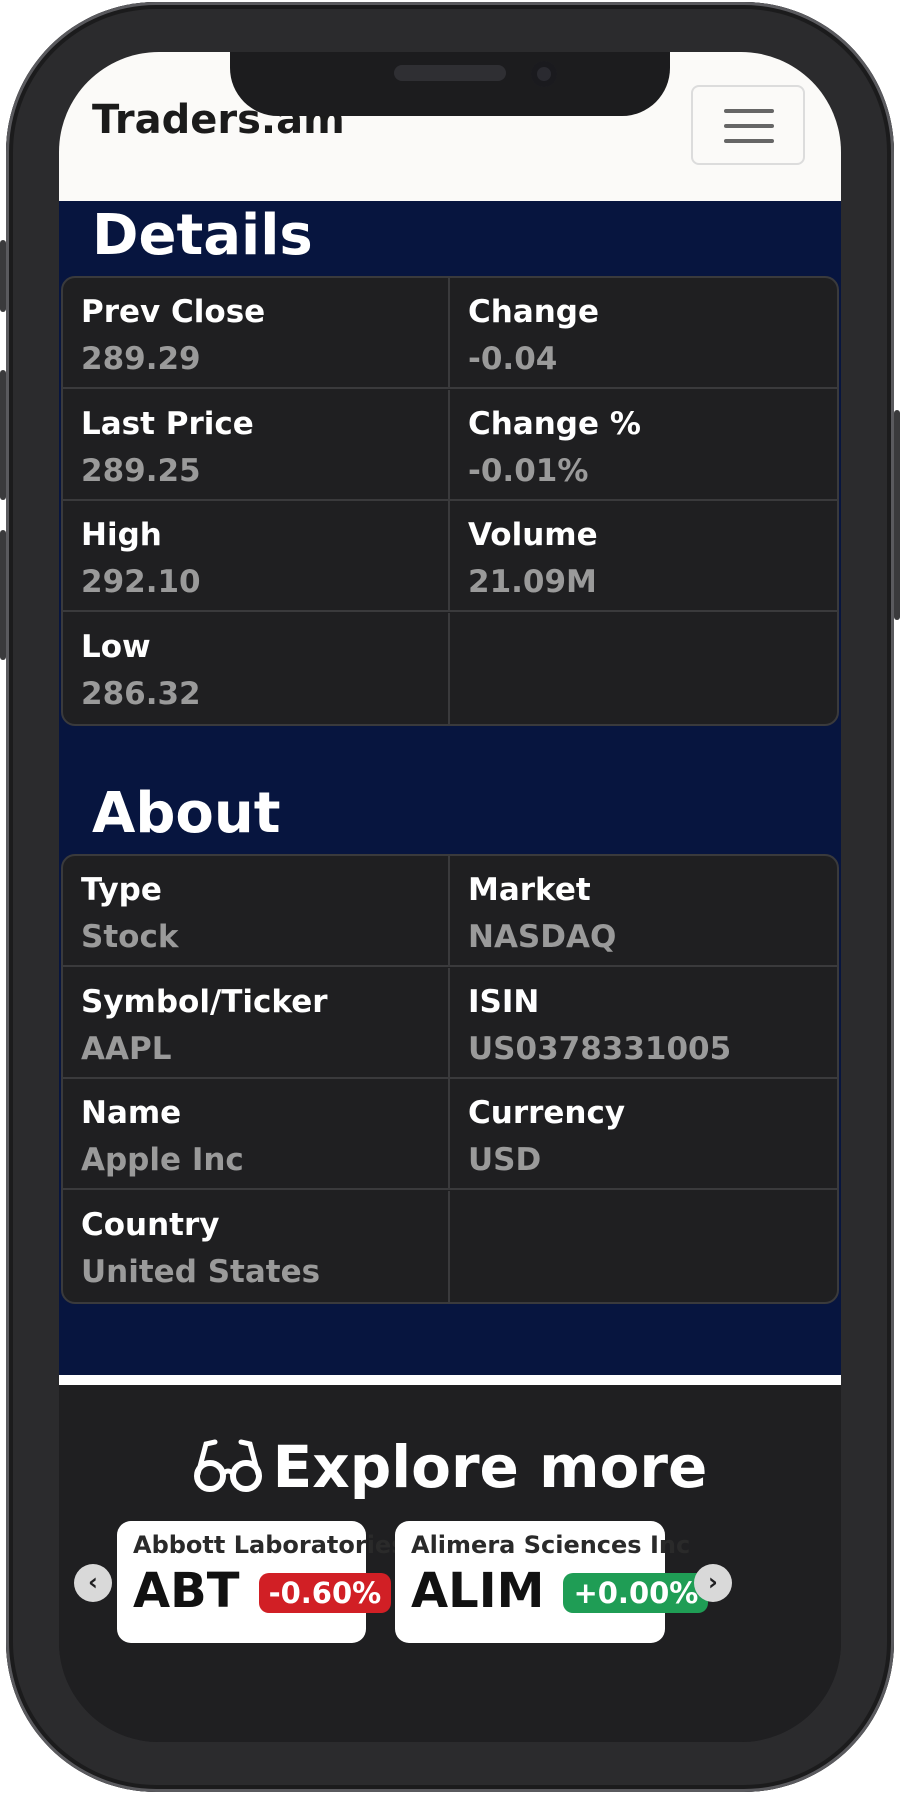 The image size is (900, 1797). Describe the element at coordinates (532, 582) in the screenshot. I see `cell-value: 21.09M` at that location.